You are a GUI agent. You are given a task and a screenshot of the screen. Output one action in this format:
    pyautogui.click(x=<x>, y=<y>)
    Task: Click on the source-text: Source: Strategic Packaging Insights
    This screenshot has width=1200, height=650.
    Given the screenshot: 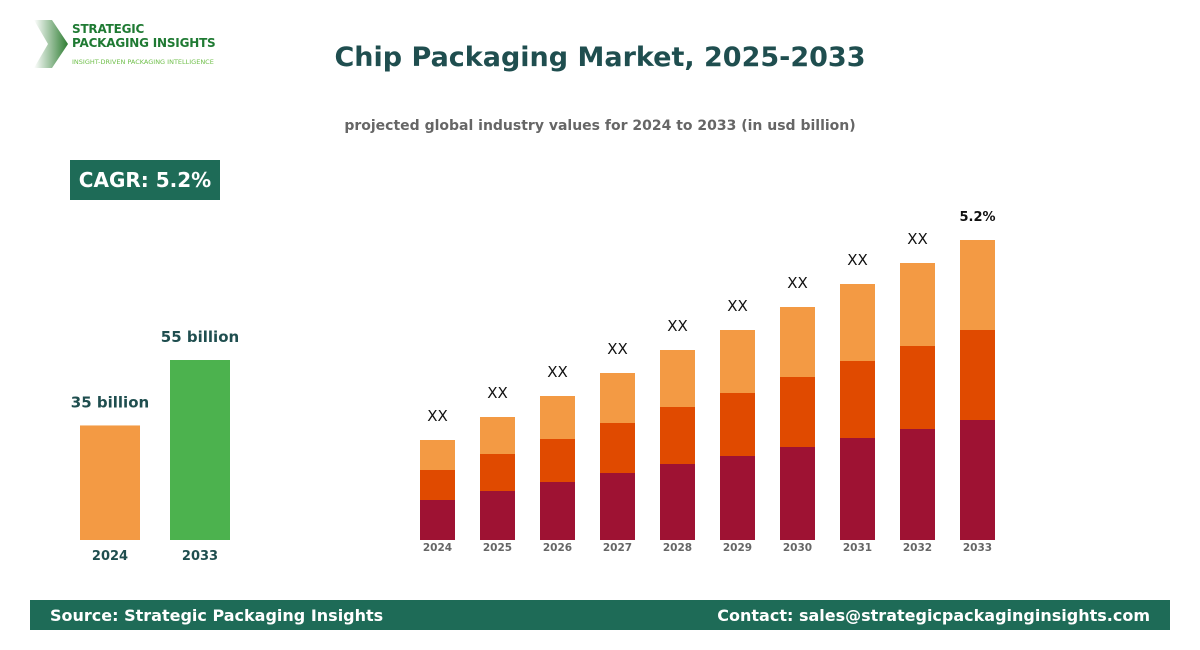 What is the action you would take?
    pyautogui.click(x=217, y=615)
    